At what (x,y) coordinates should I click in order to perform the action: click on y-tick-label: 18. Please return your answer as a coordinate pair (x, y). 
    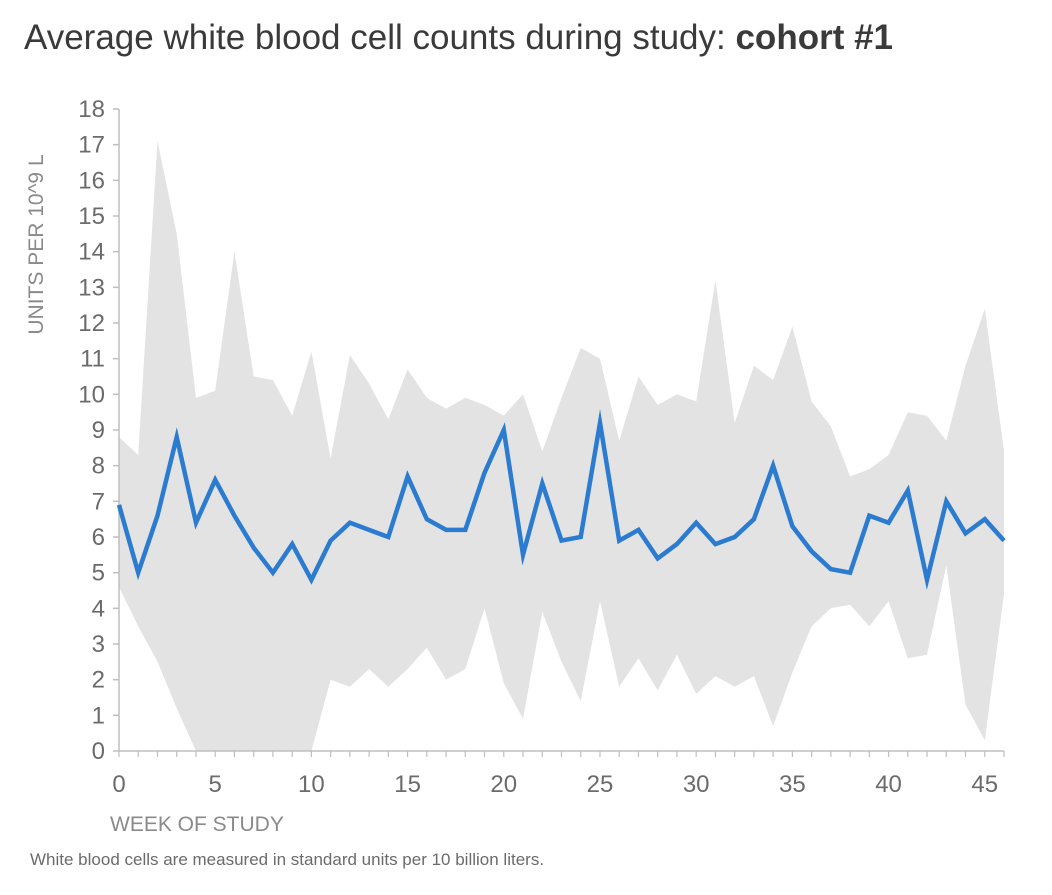
    Looking at the image, I should click on (91, 109).